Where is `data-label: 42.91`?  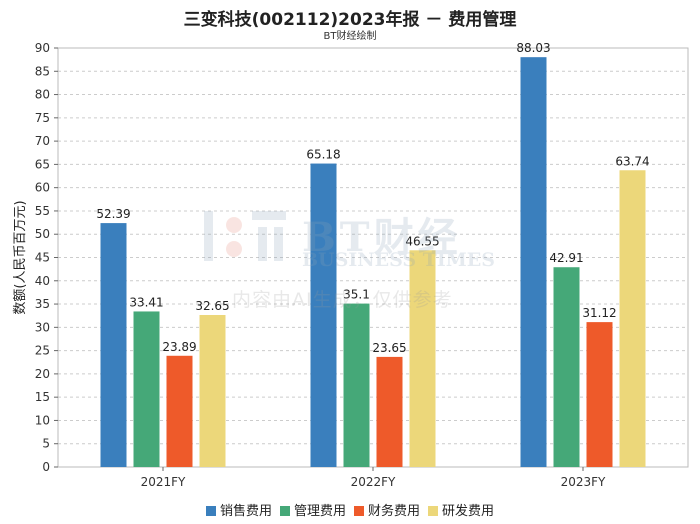 data-label: 42.91 is located at coordinates (566, 258).